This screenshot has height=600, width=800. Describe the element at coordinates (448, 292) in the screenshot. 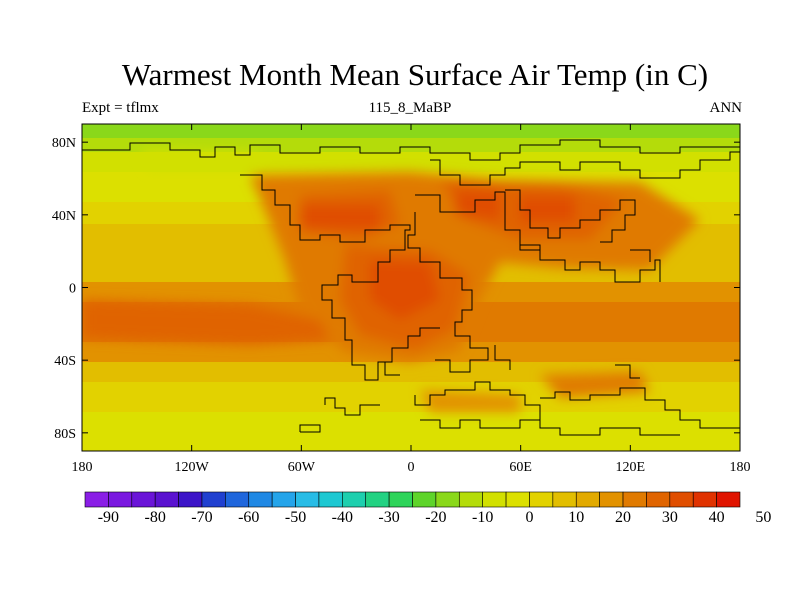

I see `continent-outline-equatorial` at that location.